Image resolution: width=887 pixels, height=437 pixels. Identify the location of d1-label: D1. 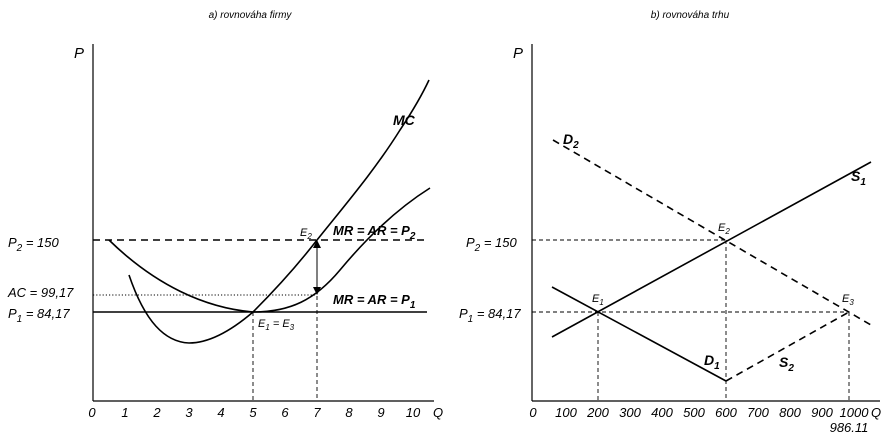
(712, 362).